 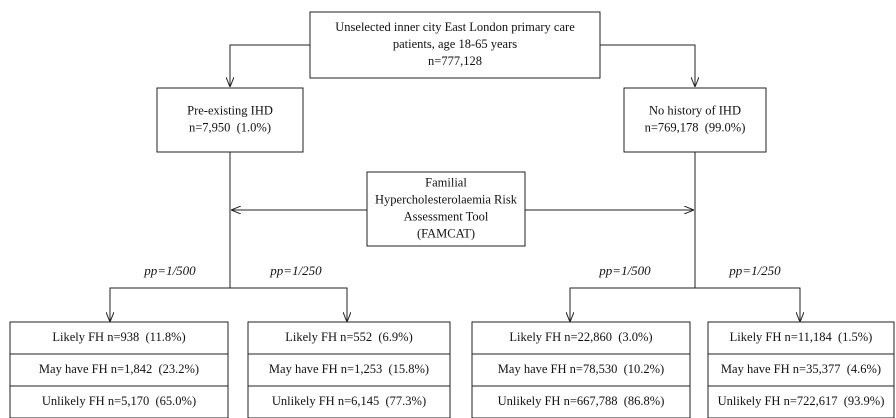 I want to click on result-text: Unlikely FH n=667,788 (86.8%), so click(x=581, y=401).